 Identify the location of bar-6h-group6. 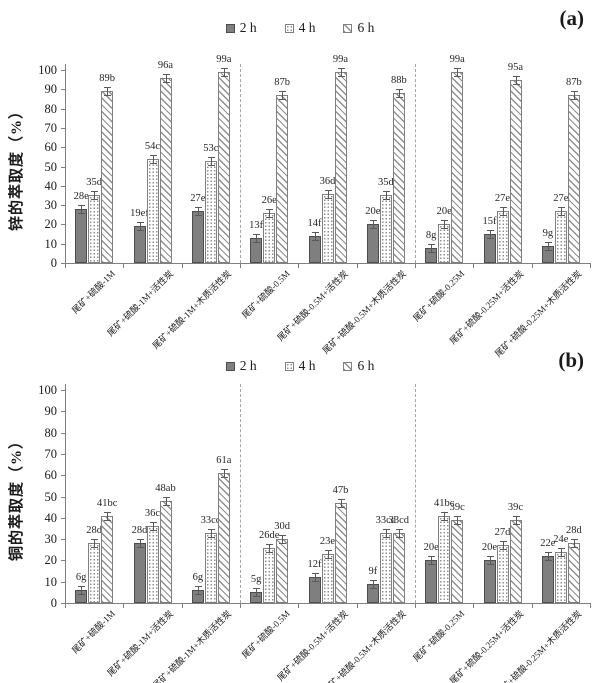
(398, 567).